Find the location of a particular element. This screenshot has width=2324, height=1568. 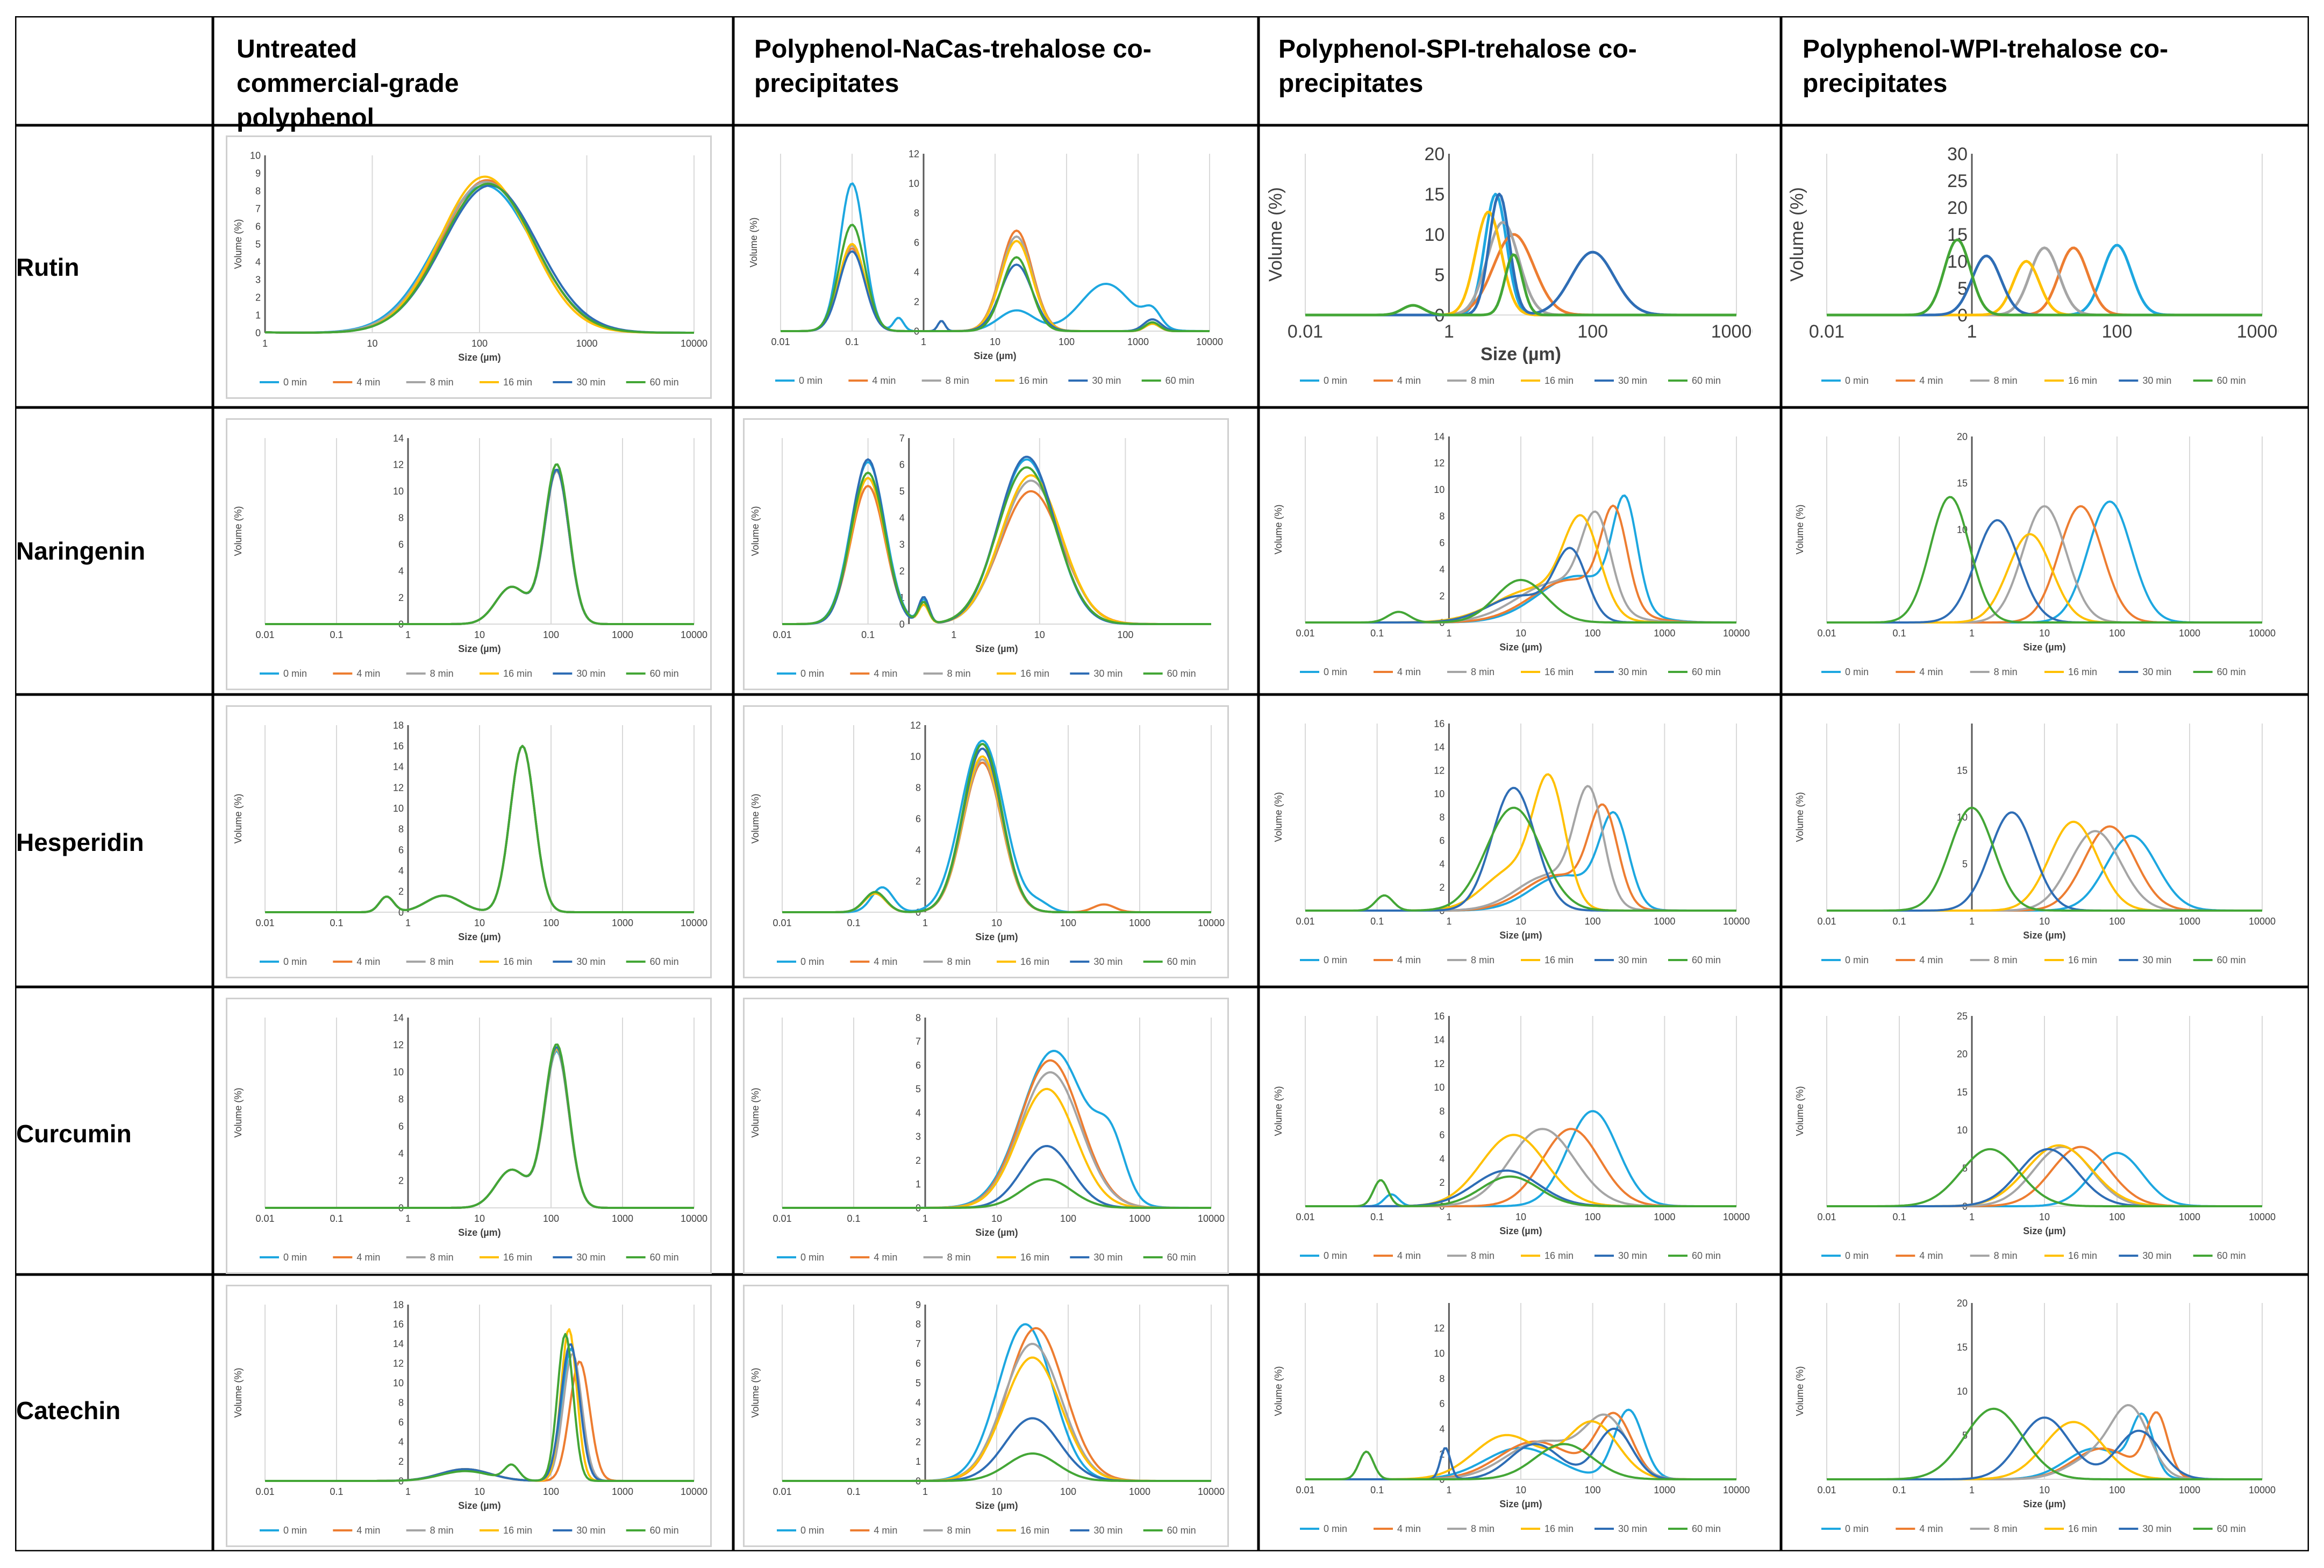

series-line-0-min is located at coordinates (1520, 1158).